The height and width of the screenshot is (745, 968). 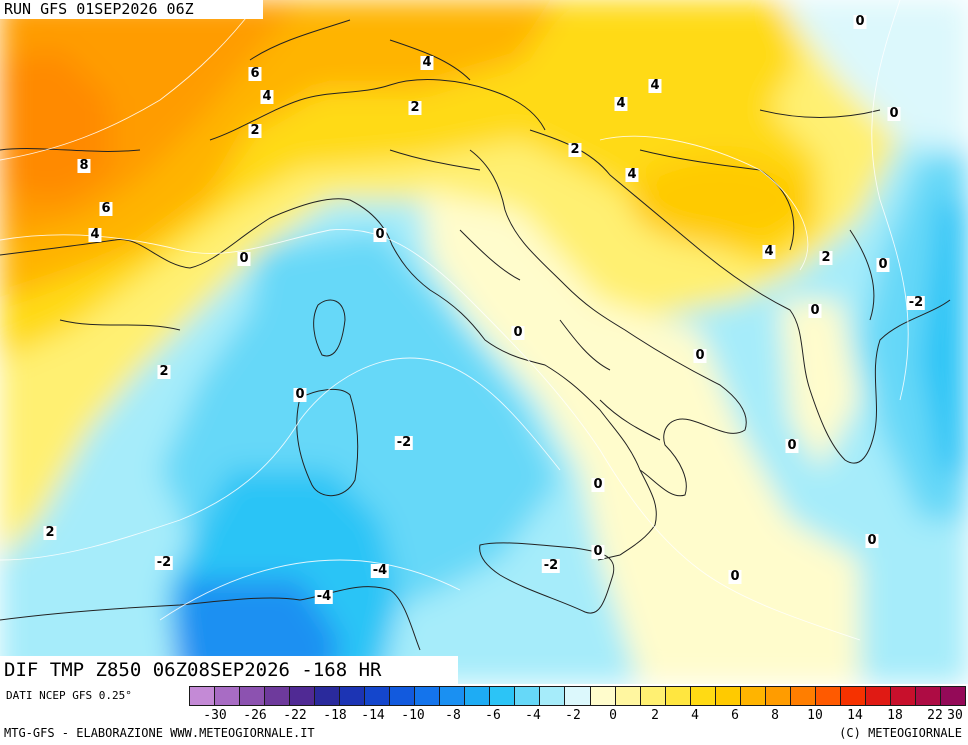 What do you see at coordinates (493, 715) in the screenshot?
I see `legend-tick-label: -6` at bounding box center [493, 715].